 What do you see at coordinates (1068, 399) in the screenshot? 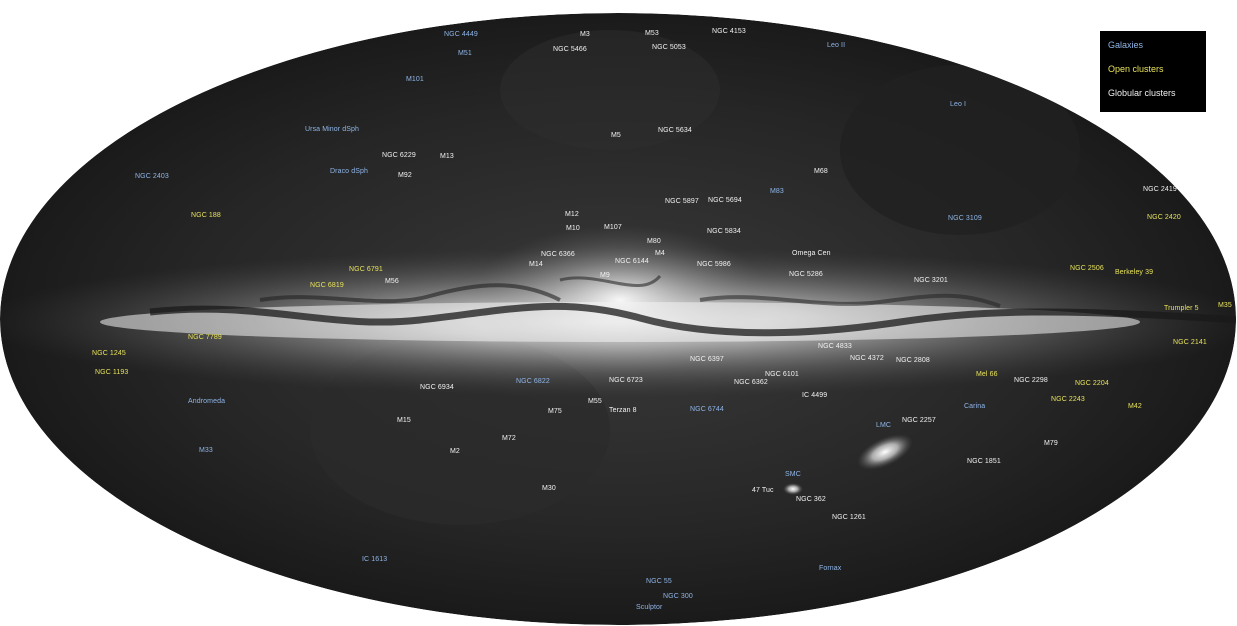
I see `label-ngc-2243: NGC 2243` at bounding box center [1068, 399].